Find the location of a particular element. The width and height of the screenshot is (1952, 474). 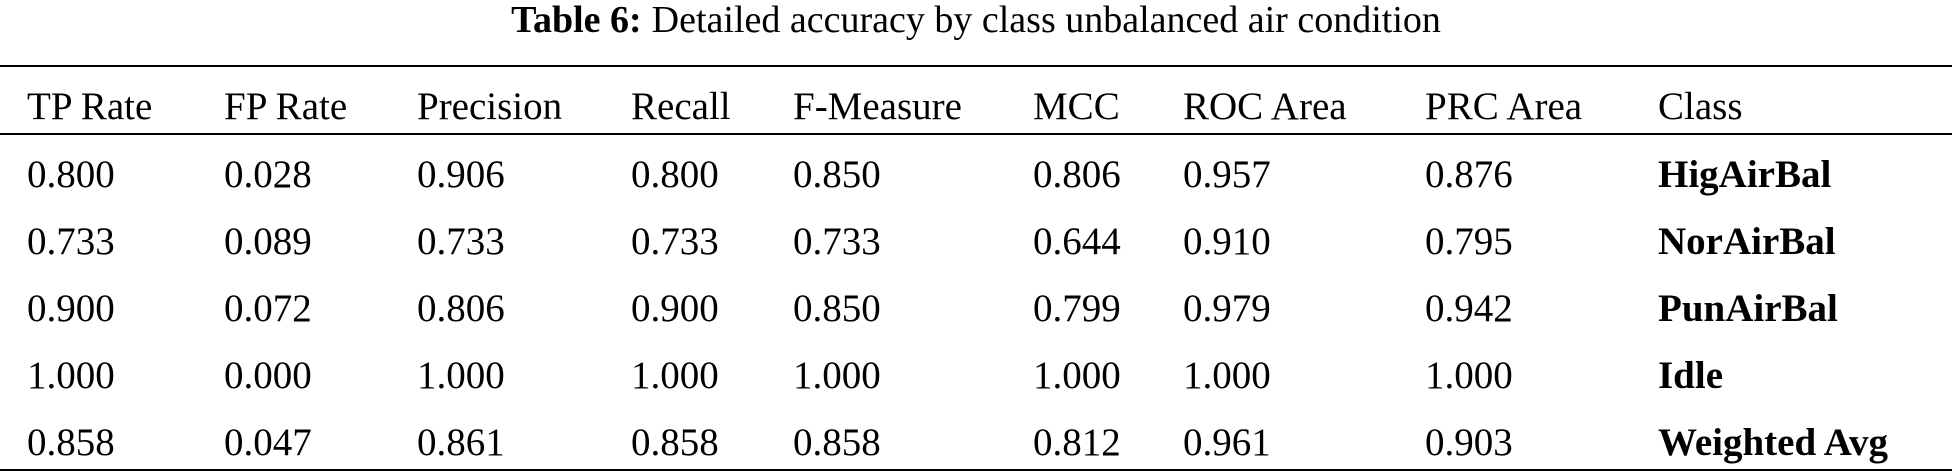

caption-label: Table 6: is located at coordinates (576, 20).